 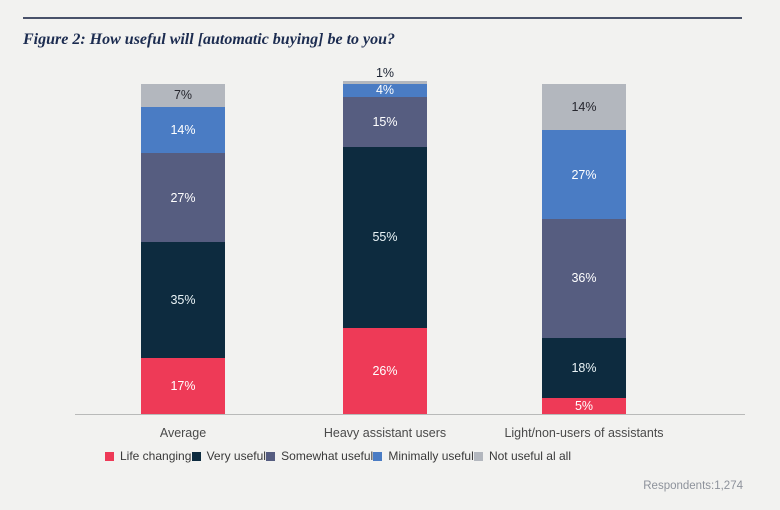 I want to click on bar-segment: 17%, so click(x=183, y=385).